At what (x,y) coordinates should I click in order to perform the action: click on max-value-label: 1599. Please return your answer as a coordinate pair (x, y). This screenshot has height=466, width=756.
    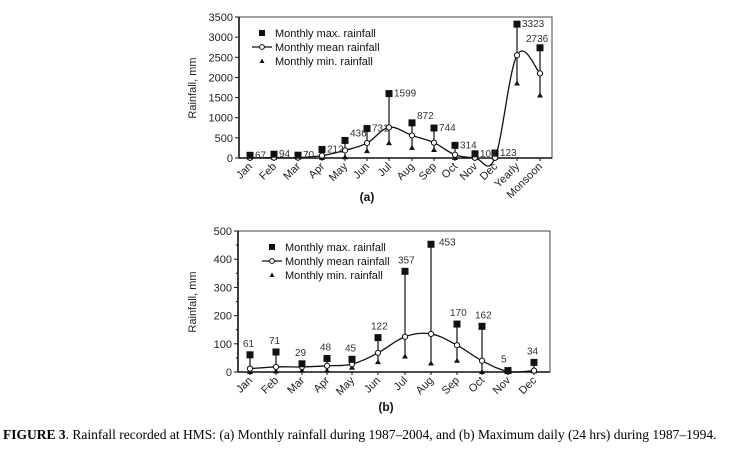
    Looking at the image, I should click on (405, 94).